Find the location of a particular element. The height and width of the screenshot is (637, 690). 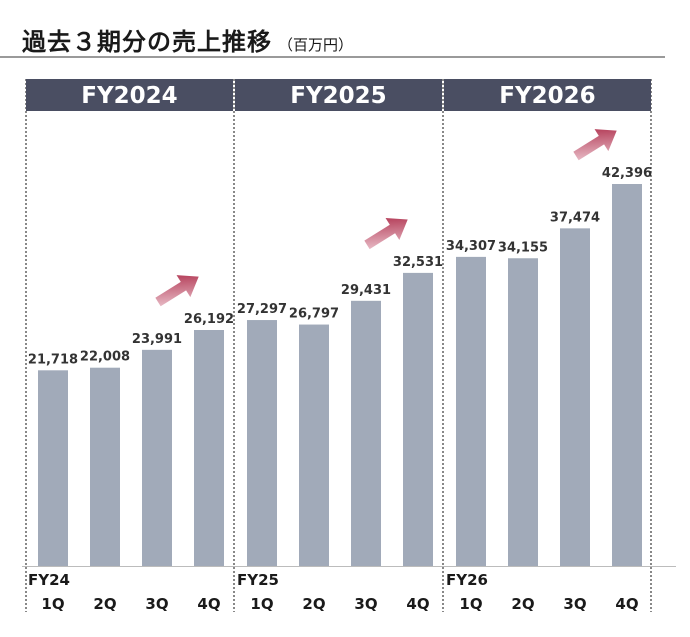

chart-title: 過去３期分の売上推移 （百万円） is located at coordinates (187, 39).